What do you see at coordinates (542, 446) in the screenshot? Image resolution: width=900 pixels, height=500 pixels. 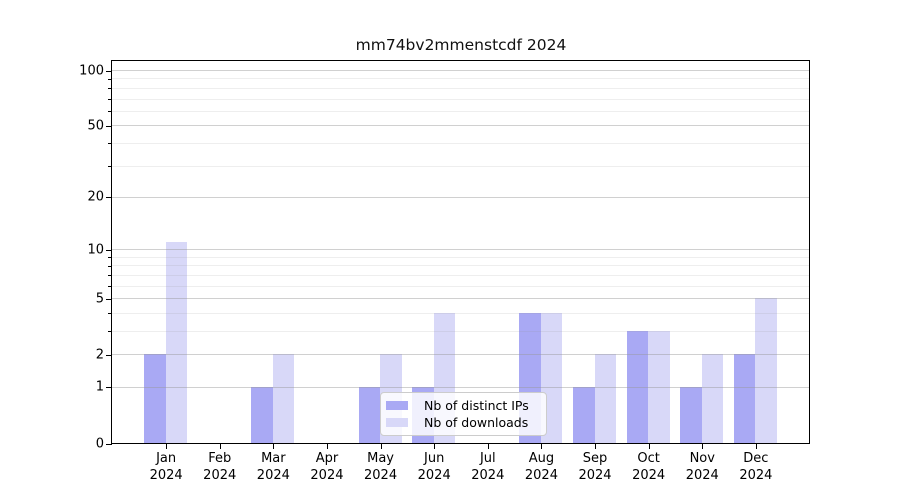 I see `x-tick-aug` at bounding box center [542, 446].